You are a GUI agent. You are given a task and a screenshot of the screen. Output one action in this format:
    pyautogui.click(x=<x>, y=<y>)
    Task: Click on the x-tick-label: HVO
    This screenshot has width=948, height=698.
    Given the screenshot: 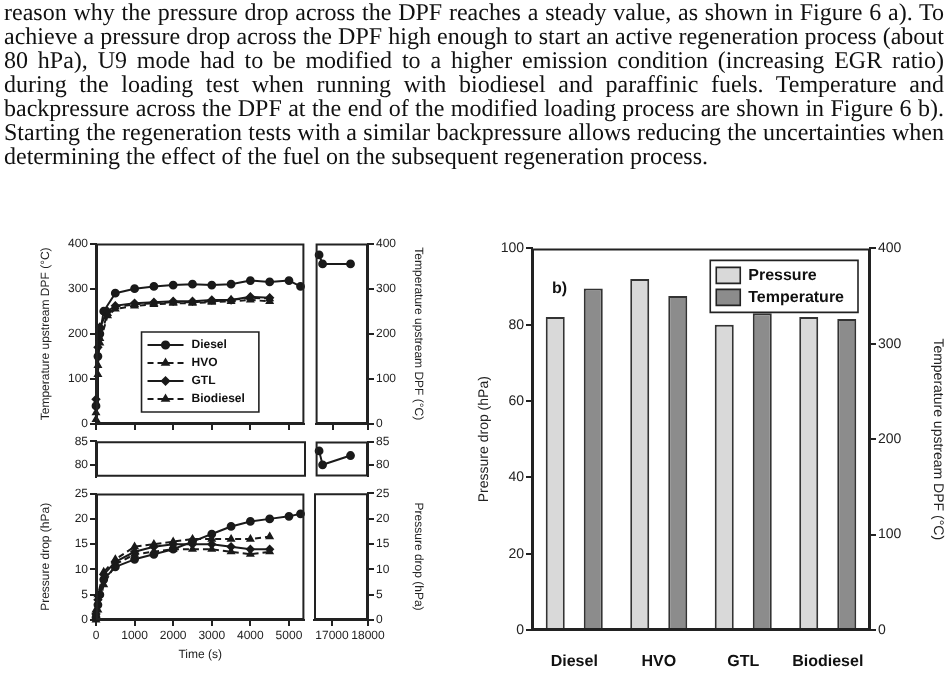 What is the action you would take?
    pyautogui.click(x=659, y=661)
    